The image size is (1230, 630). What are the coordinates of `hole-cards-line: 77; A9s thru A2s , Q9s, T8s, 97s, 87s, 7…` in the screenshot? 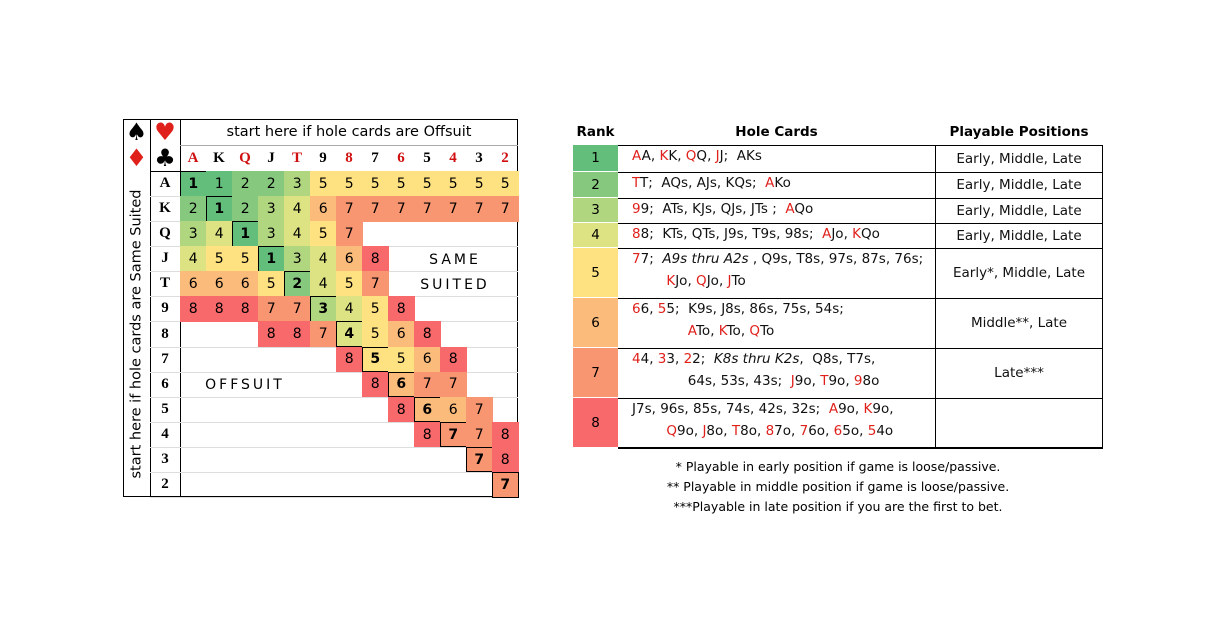 It's located at (778, 259).